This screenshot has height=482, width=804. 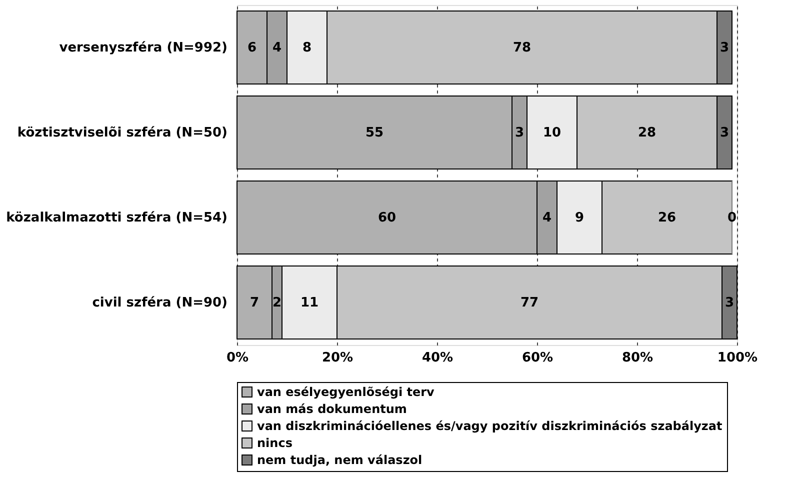 I want to click on data-label: 78, so click(x=522, y=48).